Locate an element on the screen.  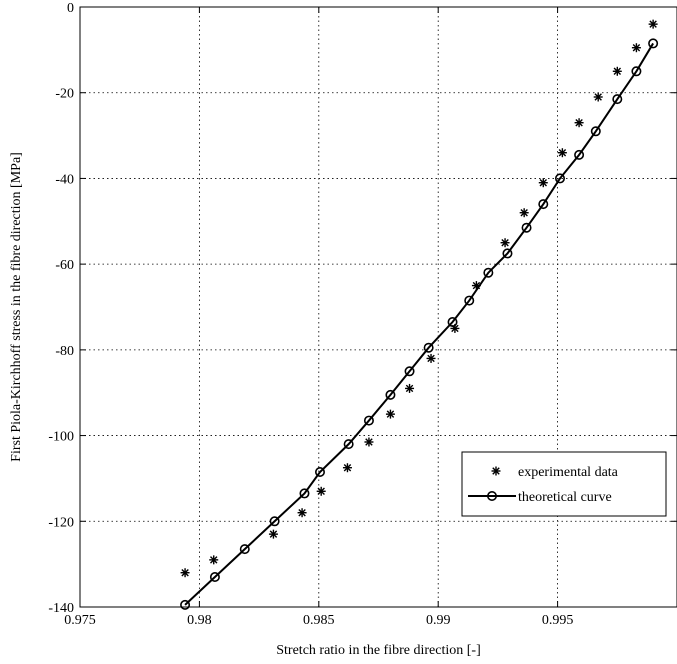
y-tick-label: 0 is located at coordinates (70, 8).